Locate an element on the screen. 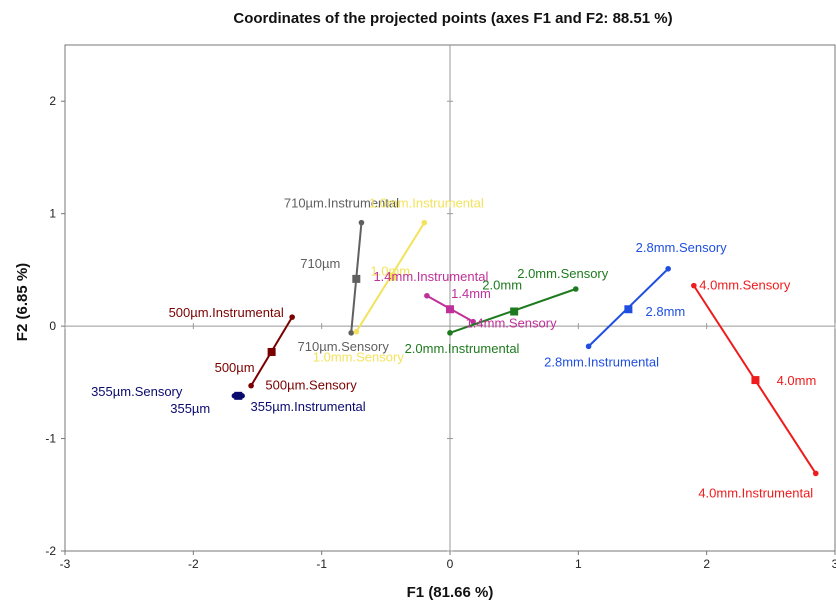 This screenshot has height=606, width=836. point-label: 500µm is located at coordinates (235, 367).